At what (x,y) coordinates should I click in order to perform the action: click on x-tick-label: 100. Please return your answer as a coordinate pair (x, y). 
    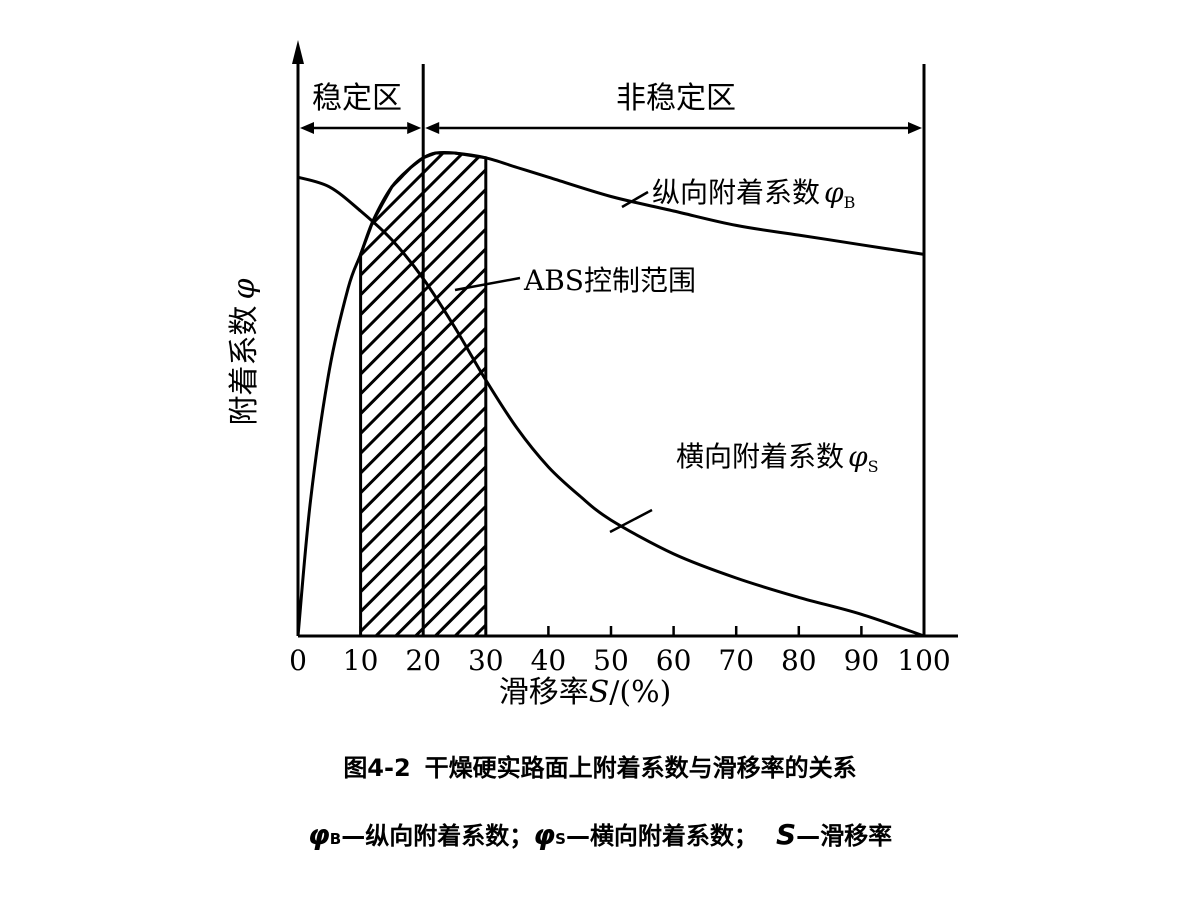
    Looking at the image, I should click on (923, 660).